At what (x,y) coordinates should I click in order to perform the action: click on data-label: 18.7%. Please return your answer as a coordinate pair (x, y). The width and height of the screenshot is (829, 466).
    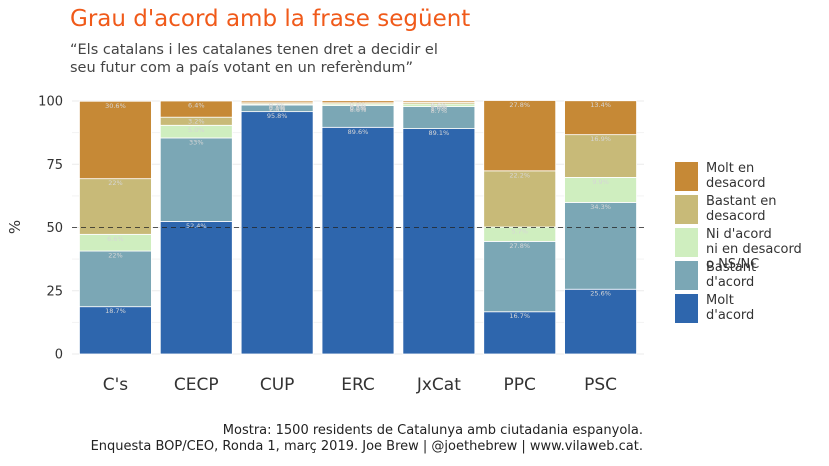
    Looking at the image, I should click on (115, 311).